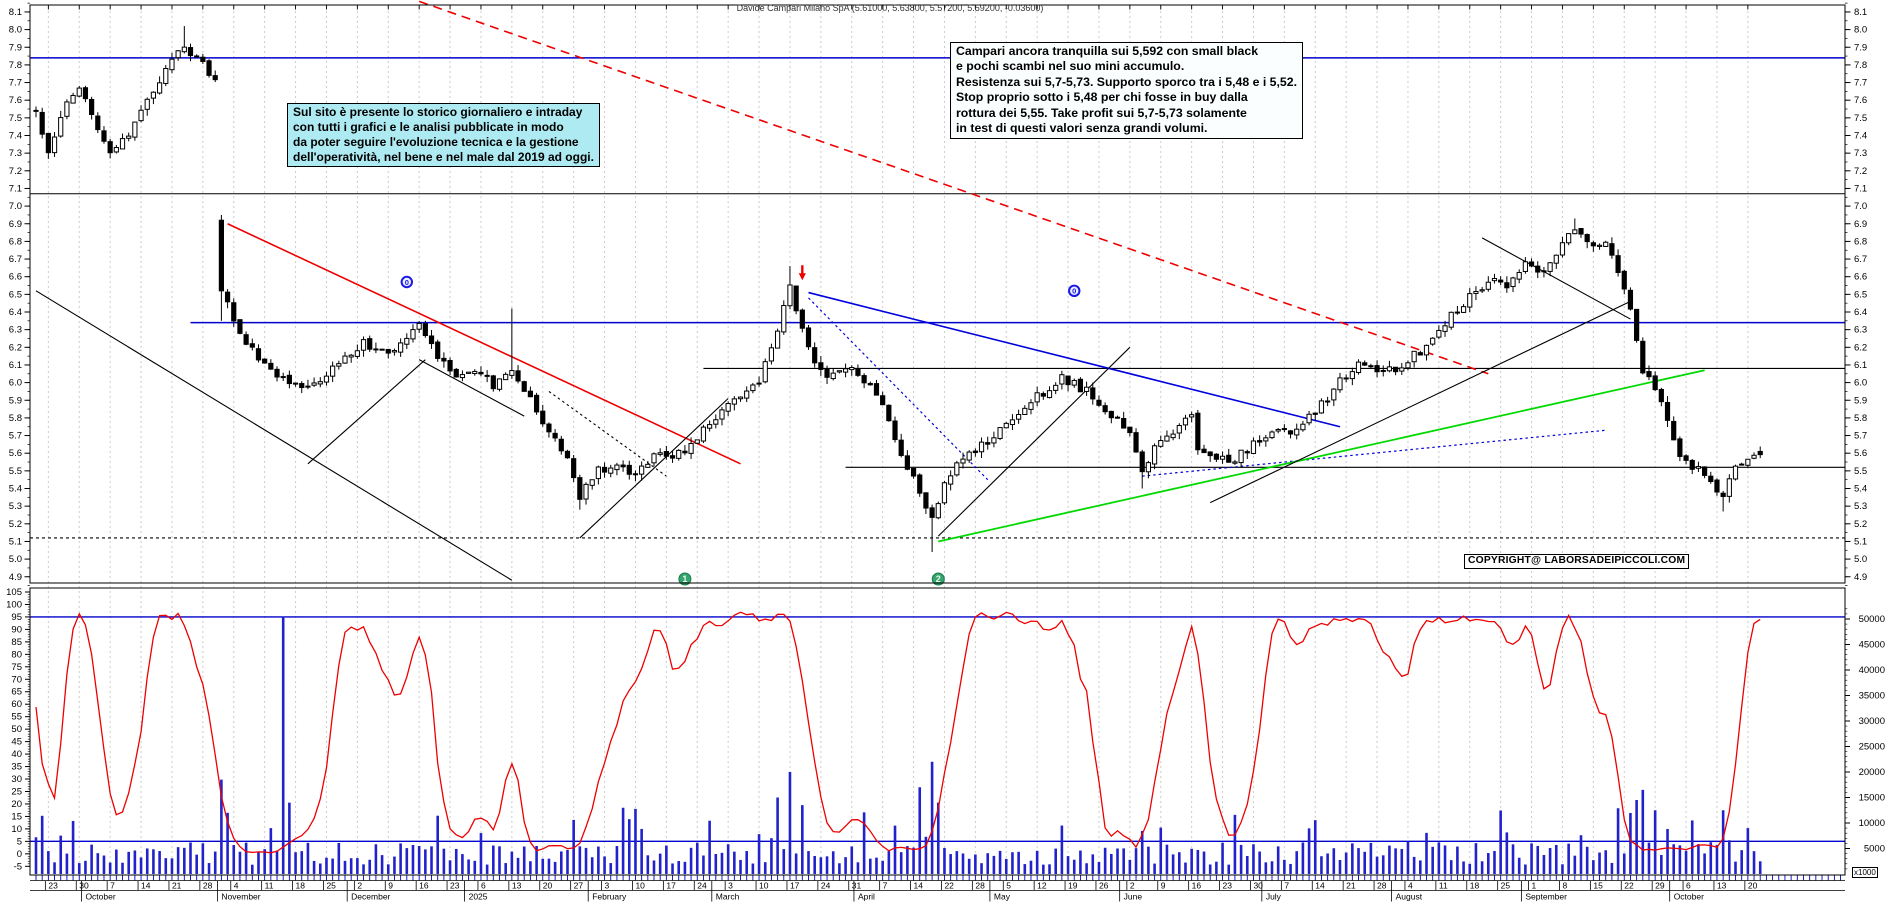  What do you see at coordinates (1874, 849) in the screenshot?
I see `svg-text: 5000` at bounding box center [1874, 849].